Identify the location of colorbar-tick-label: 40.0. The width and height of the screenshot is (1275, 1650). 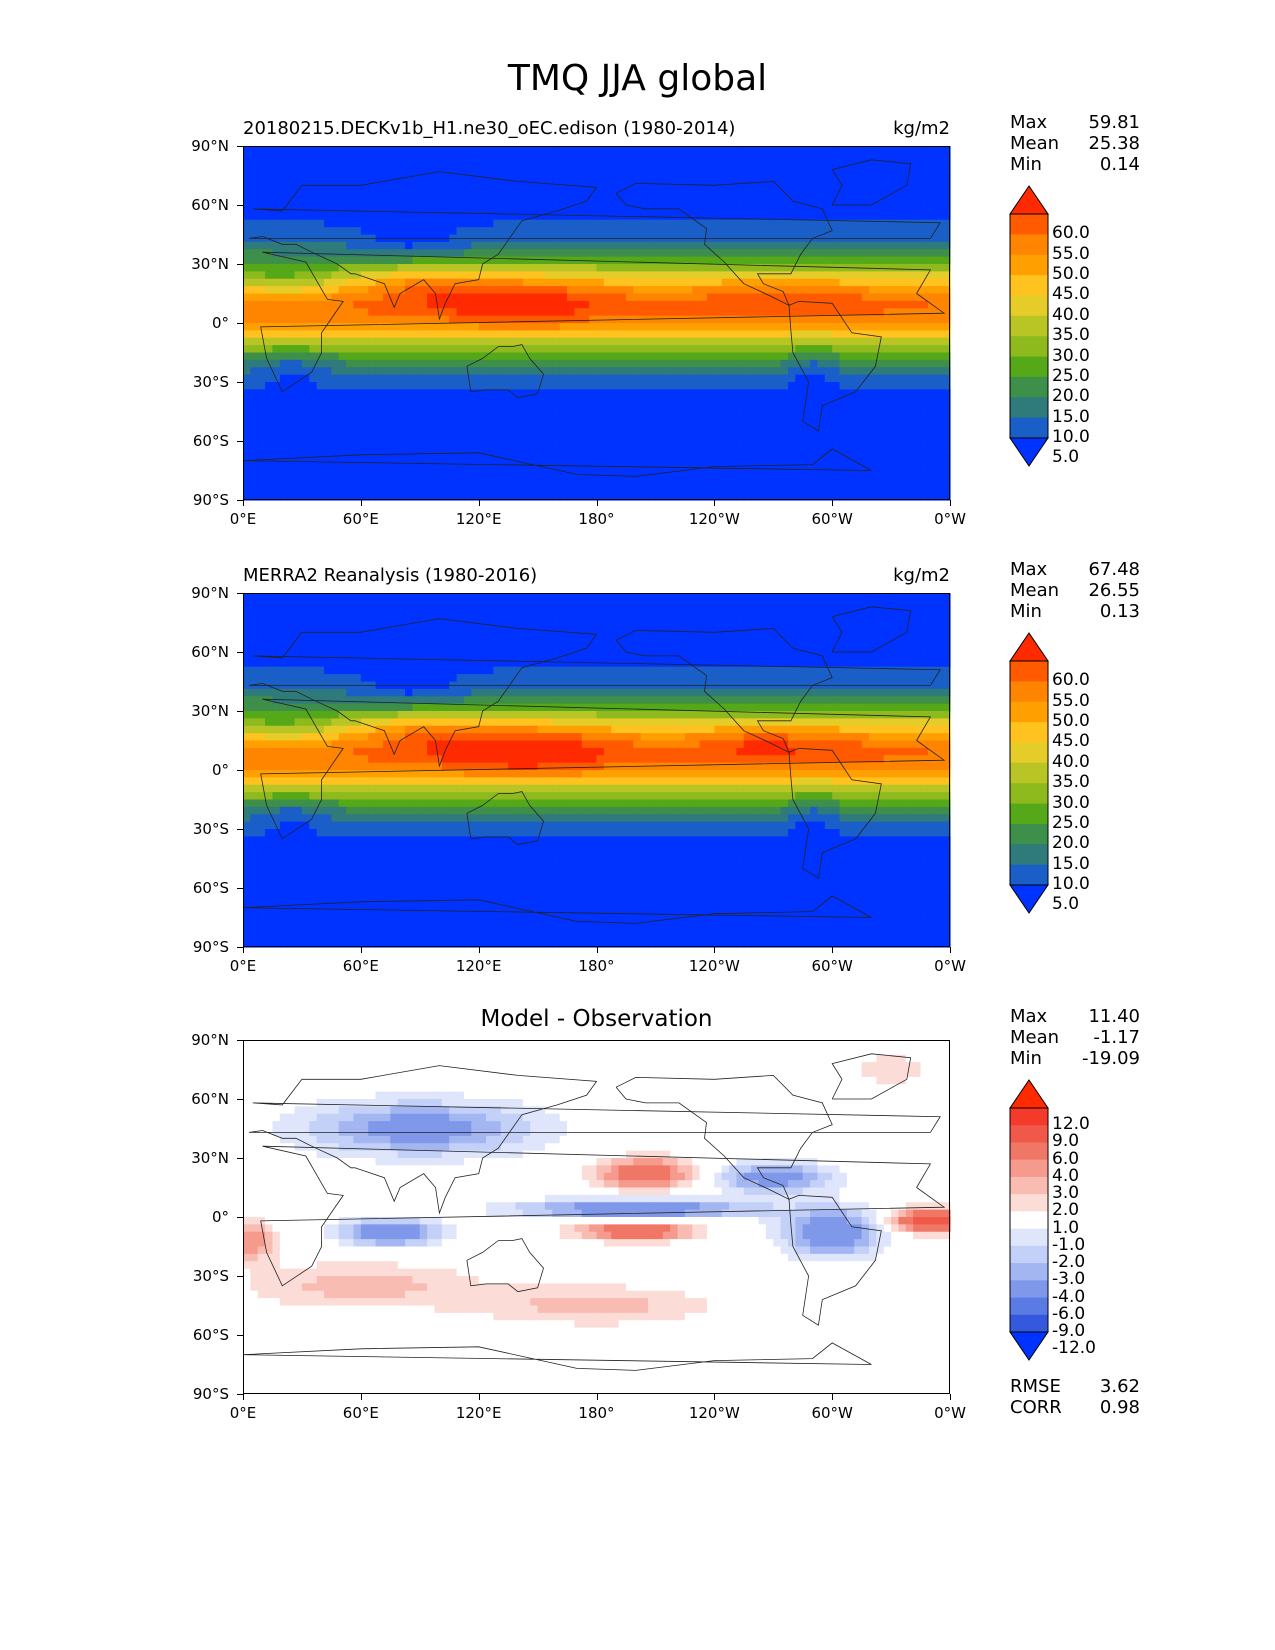
(1071, 761).